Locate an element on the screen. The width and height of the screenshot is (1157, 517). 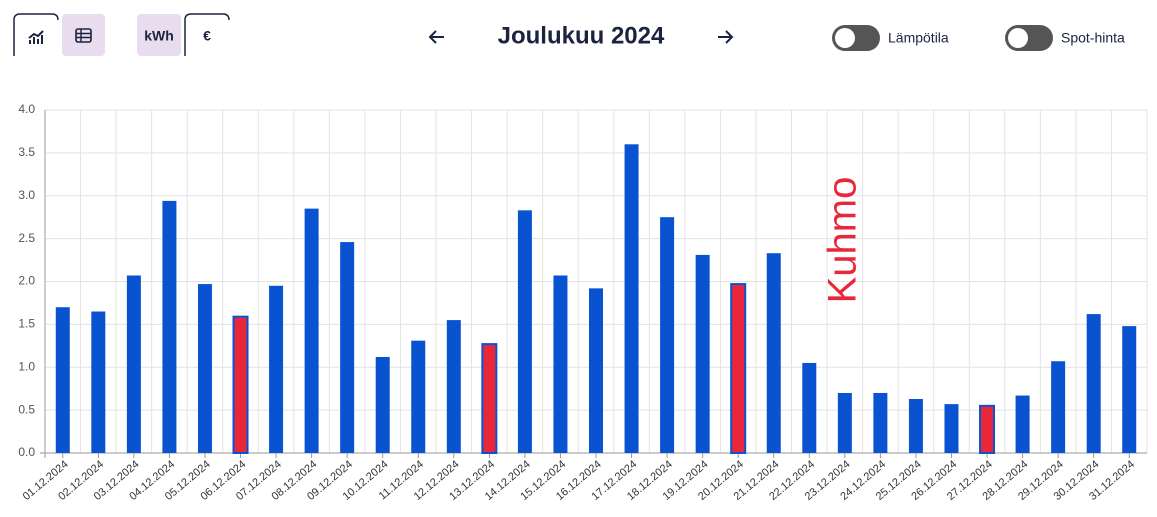
table-icon is located at coordinates (83, 35).